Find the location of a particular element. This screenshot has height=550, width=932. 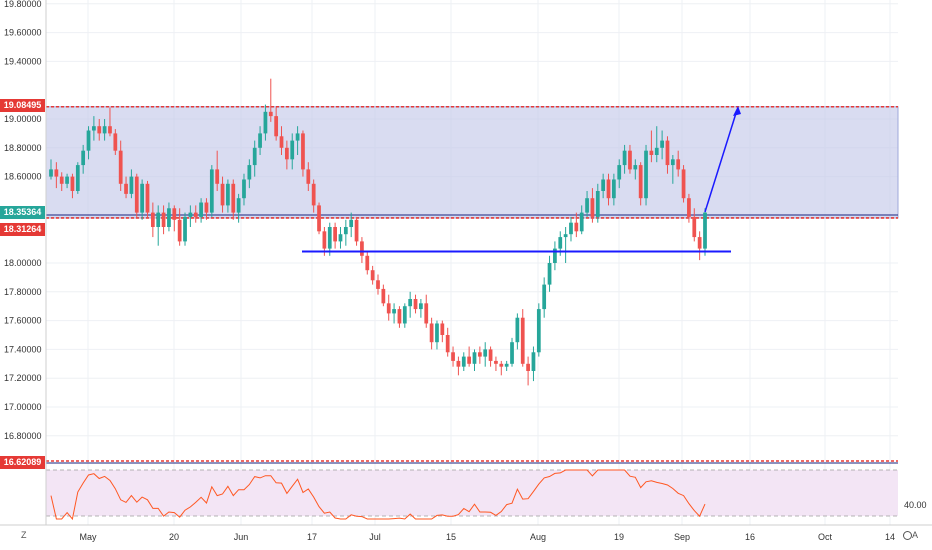

timezone-button: Z is located at coordinates (24, 535).